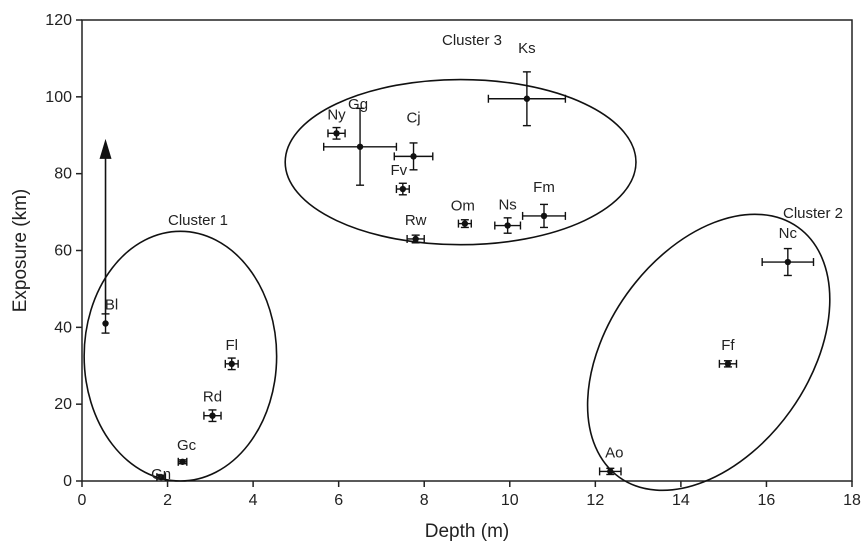 This screenshot has height=546, width=865. Describe the element at coordinates (111, 304) in the screenshot. I see `point-label: Bl` at that location.